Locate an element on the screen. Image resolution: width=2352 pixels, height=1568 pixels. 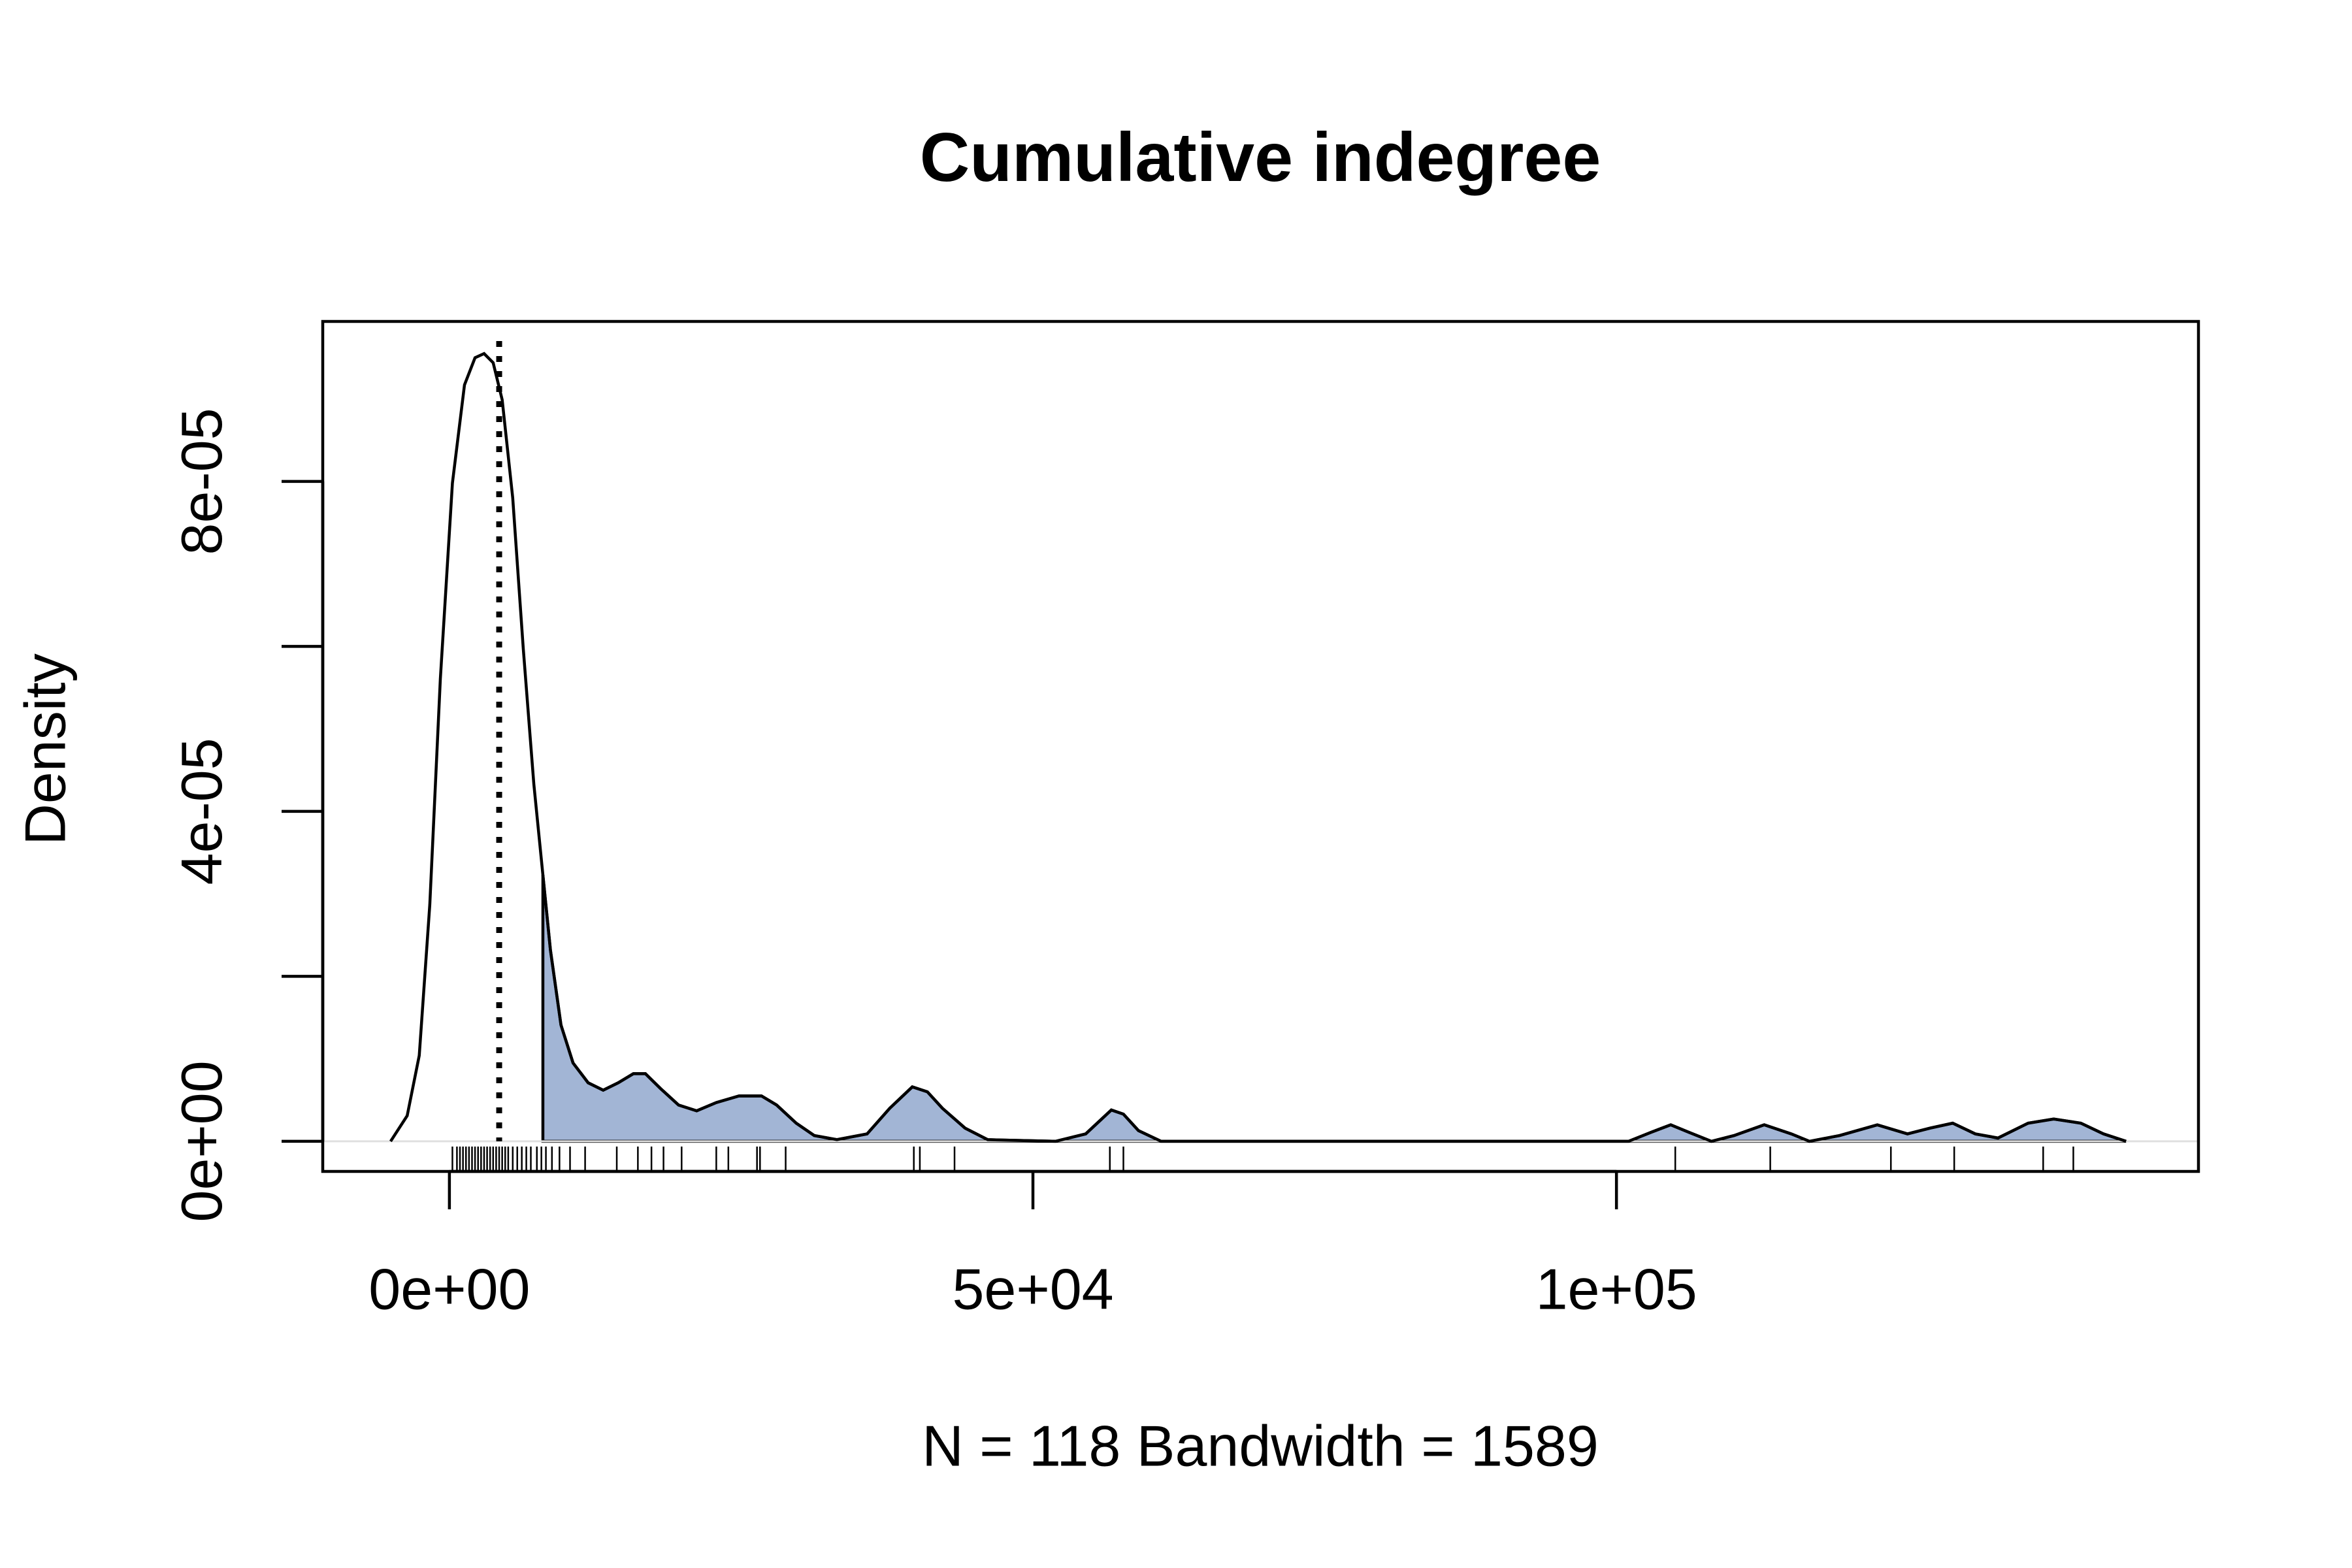
x-tick-label: 1e+05 is located at coordinates (1616, 1288).